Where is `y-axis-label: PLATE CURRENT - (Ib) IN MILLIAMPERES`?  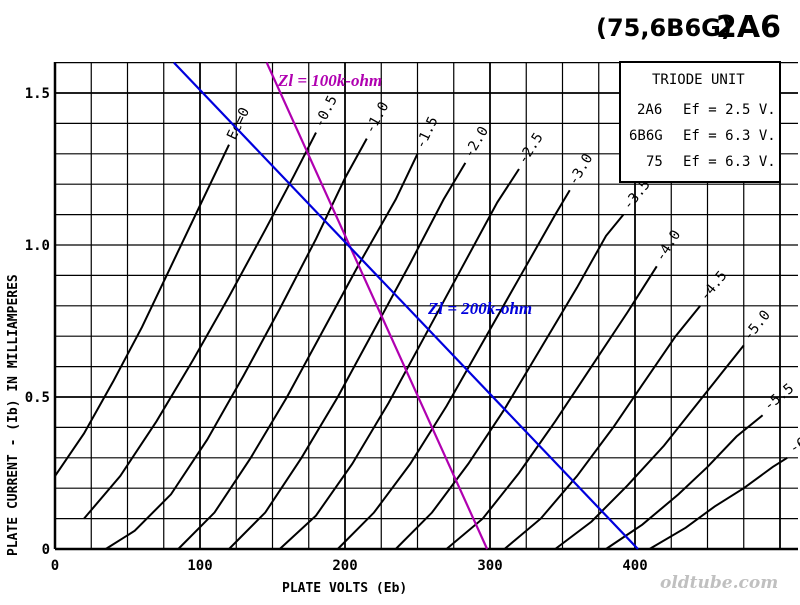 y-axis-label: PLATE CURRENT - (Ib) IN MILLIAMPERES is located at coordinates (13, 415).